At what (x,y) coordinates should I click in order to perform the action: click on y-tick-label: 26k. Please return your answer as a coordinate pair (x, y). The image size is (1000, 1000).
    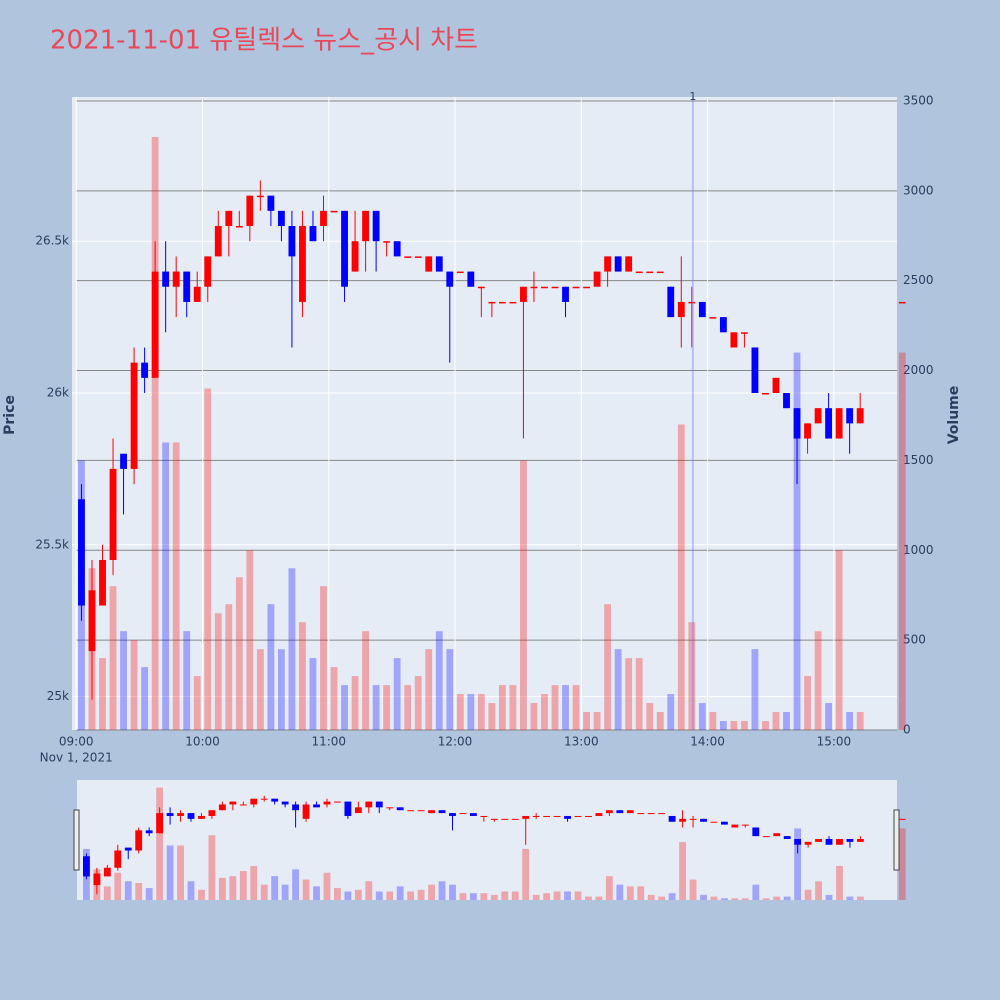
    Looking at the image, I should click on (58, 393).